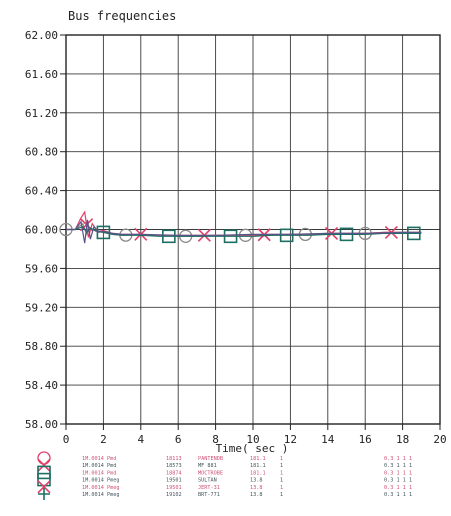  Describe the element at coordinates (207, 481) in the screenshot. I see `legend-entry-desc: SULTAN` at that location.